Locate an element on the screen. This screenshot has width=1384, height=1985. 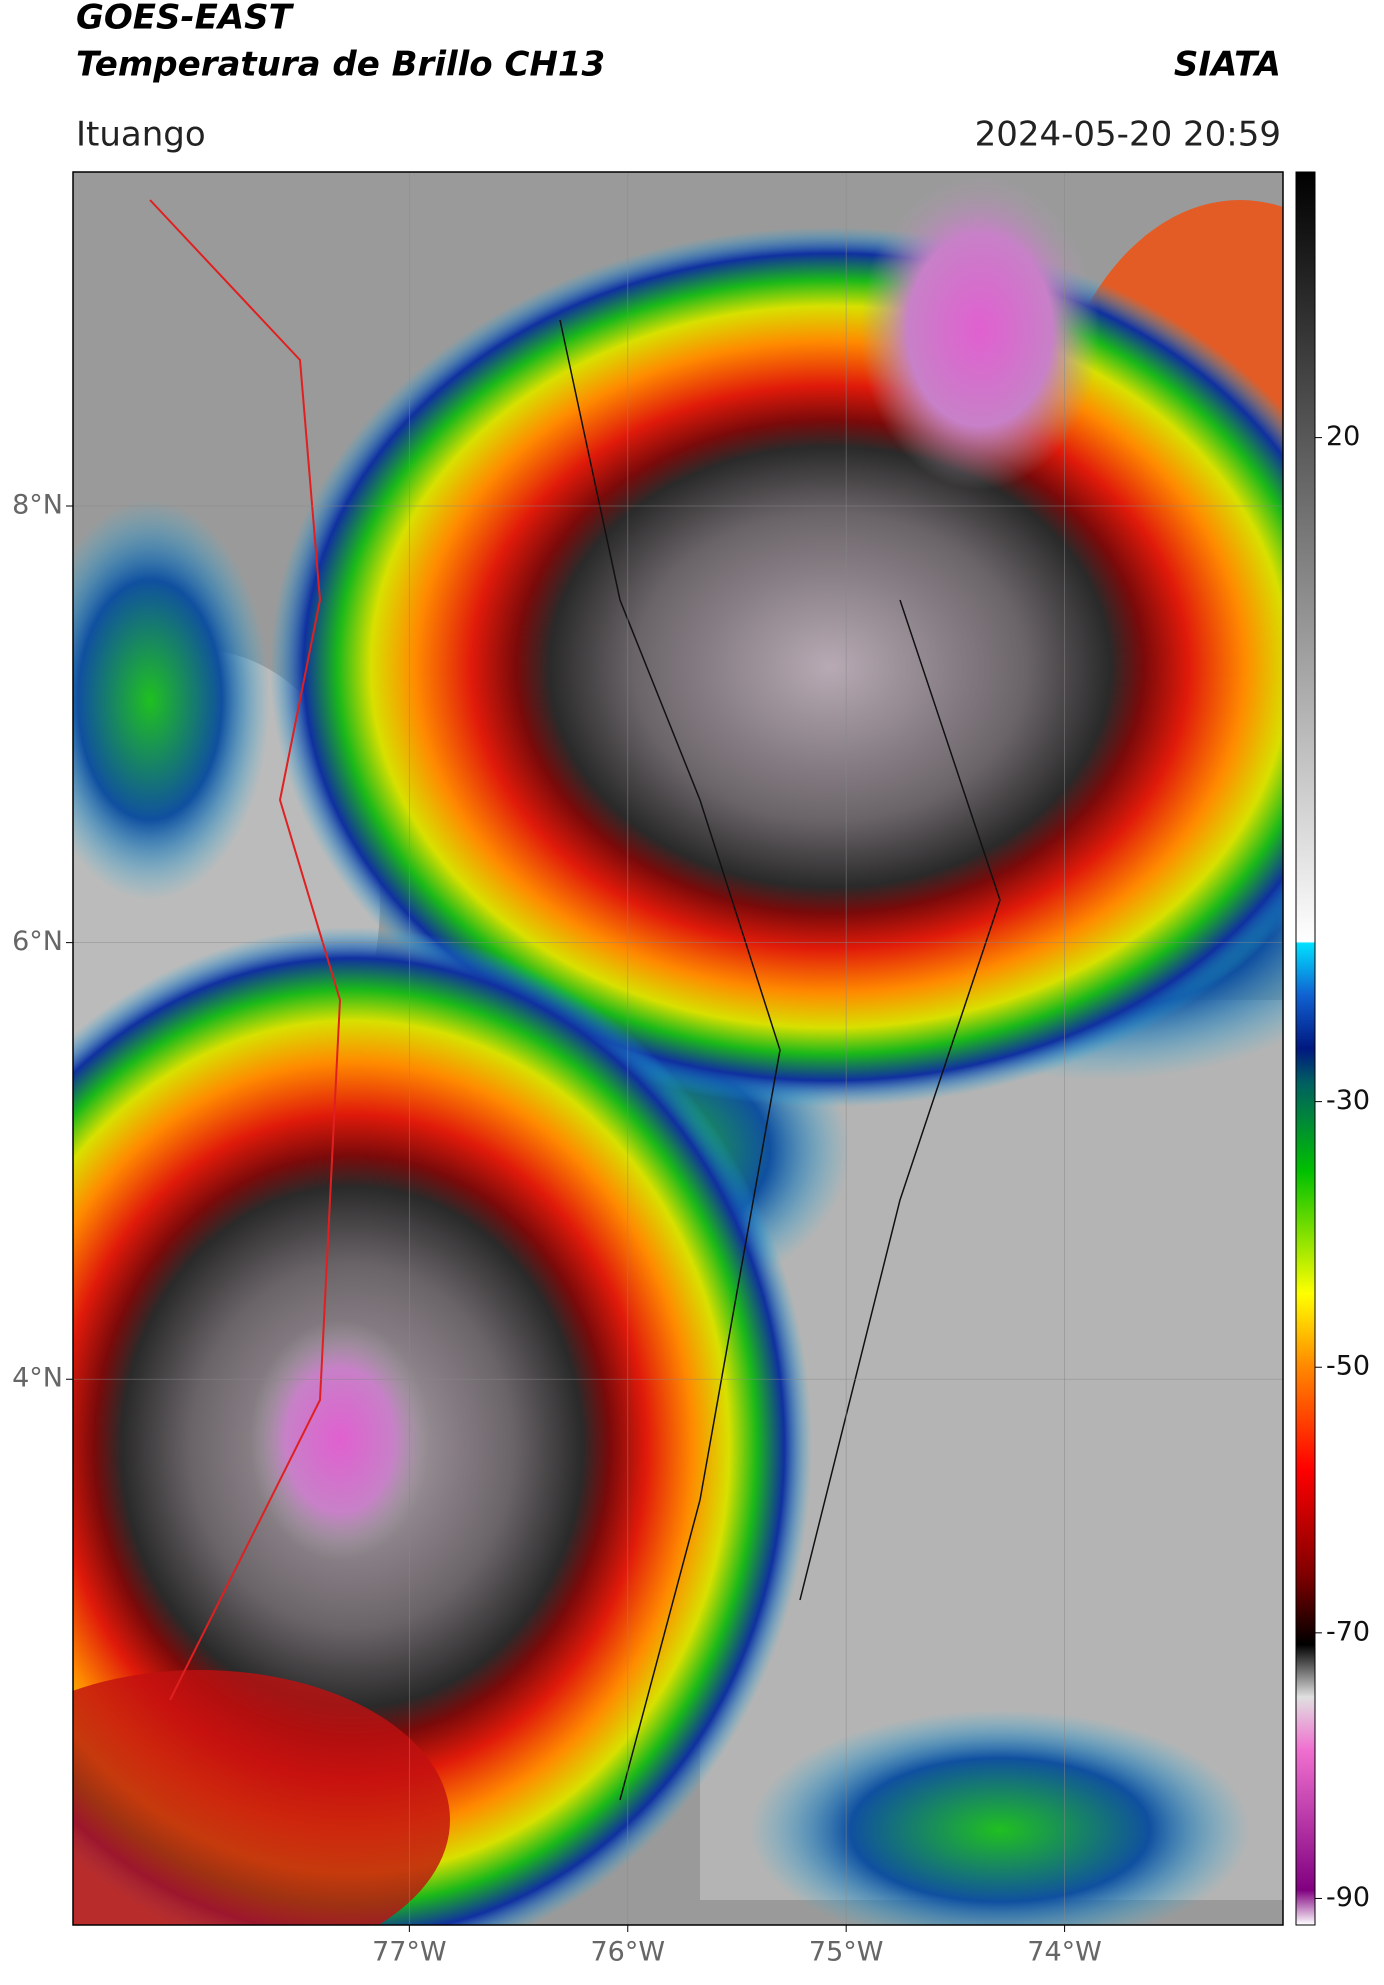
x-tick-label: 74°W is located at coordinates (1064, 1952).